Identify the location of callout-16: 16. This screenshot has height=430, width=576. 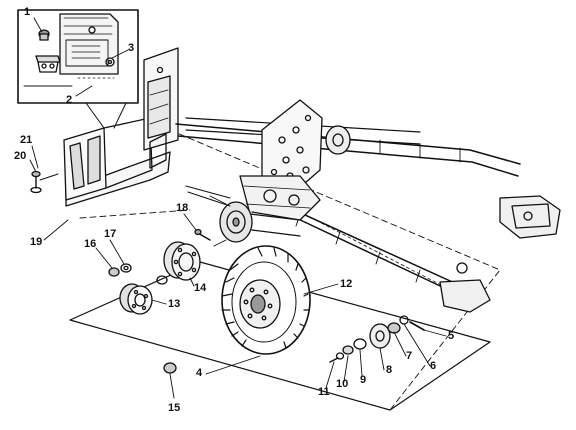
(90, 244).